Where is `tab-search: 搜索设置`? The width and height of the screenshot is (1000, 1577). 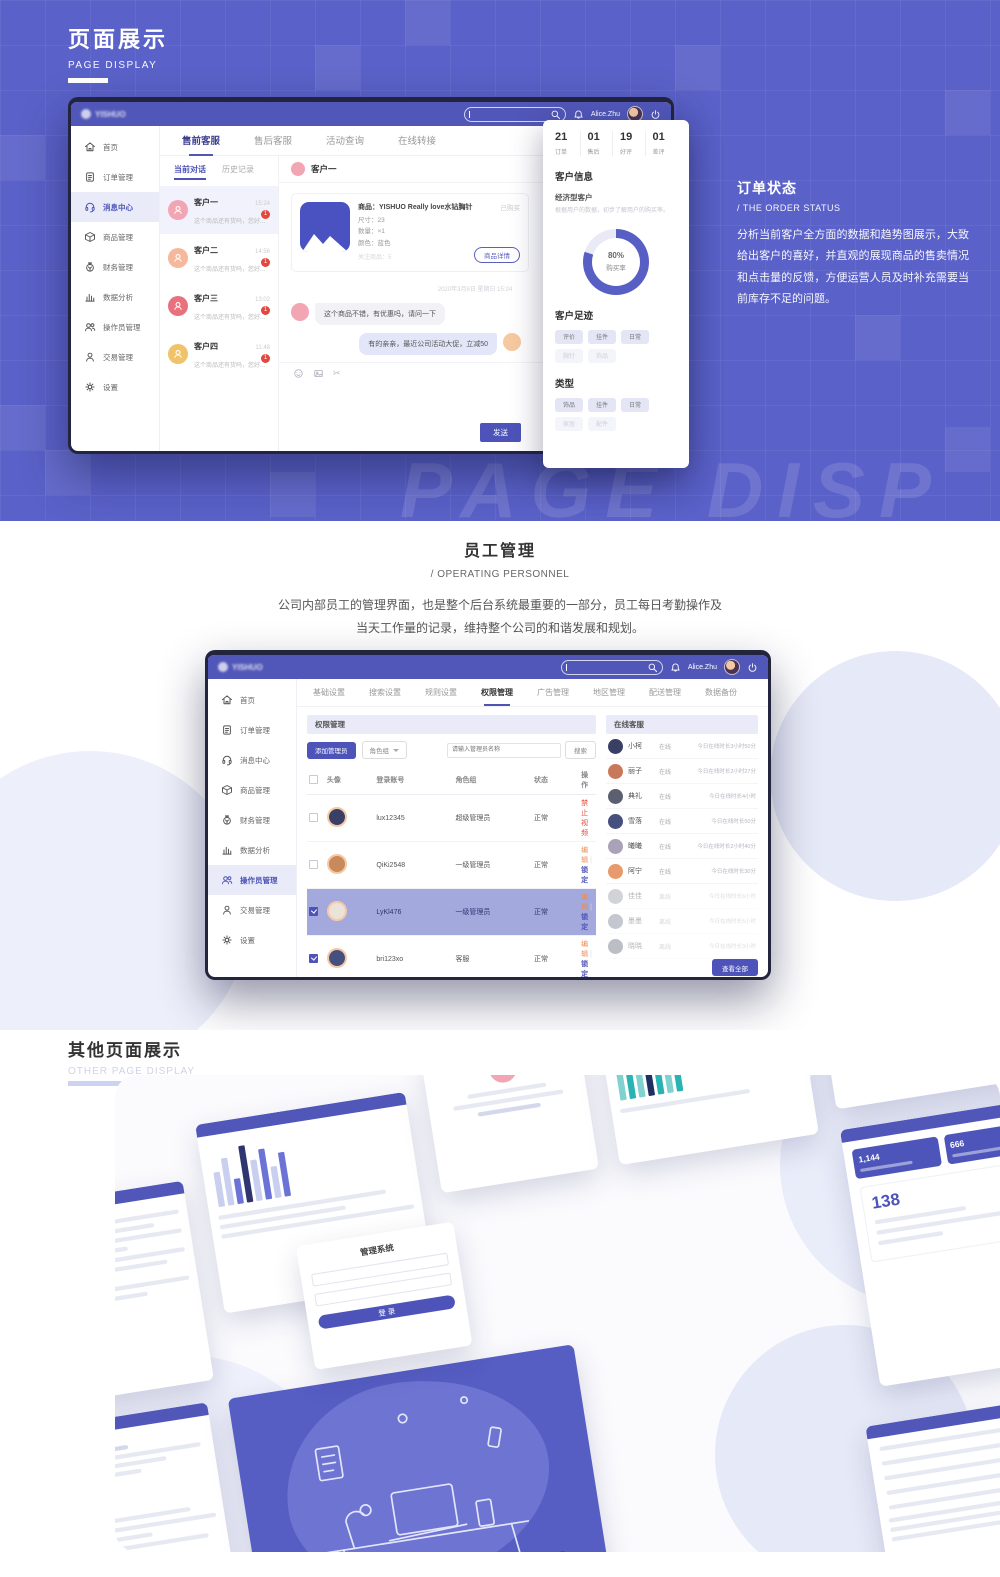 tab-search: 搜索设置 is located at coordinates (385, 692).